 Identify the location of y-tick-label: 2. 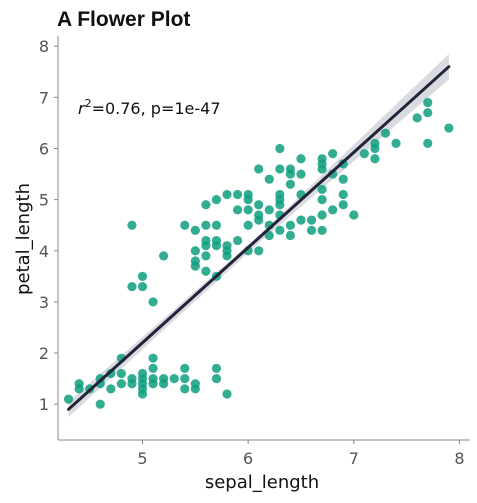
(44, 353).